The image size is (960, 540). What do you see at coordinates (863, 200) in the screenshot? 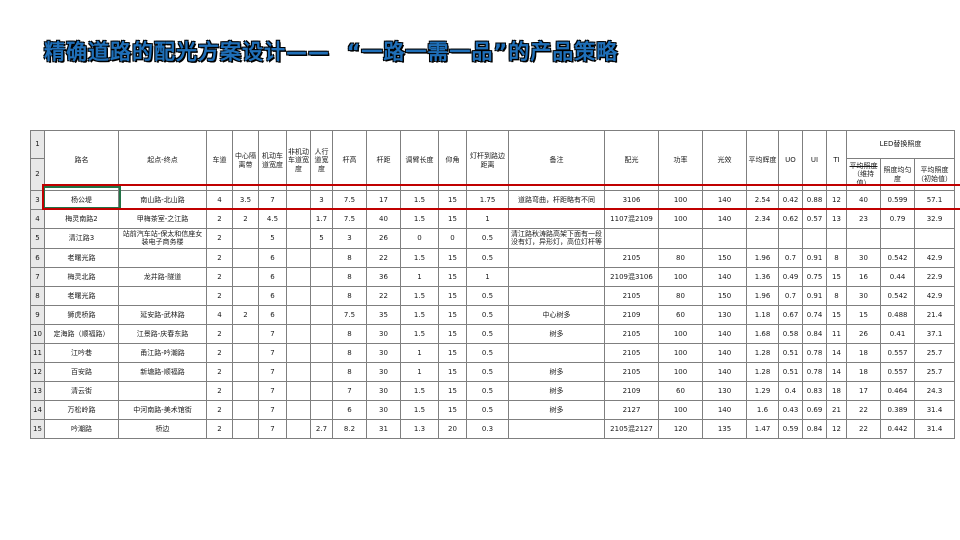
I see `table-cell: 40` at bounding box center [863, 200].